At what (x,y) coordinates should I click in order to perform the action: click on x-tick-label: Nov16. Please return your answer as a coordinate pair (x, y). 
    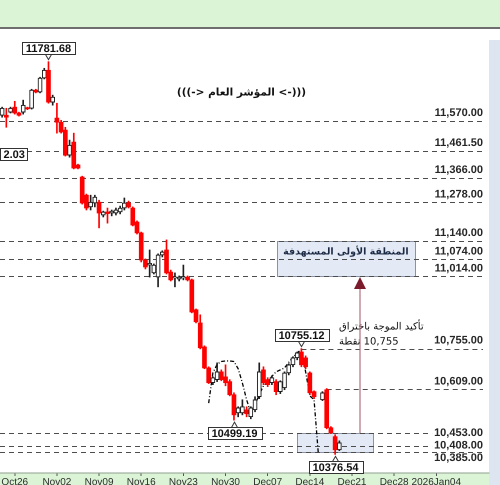
    Looking at the image, I should click on (141, 480).